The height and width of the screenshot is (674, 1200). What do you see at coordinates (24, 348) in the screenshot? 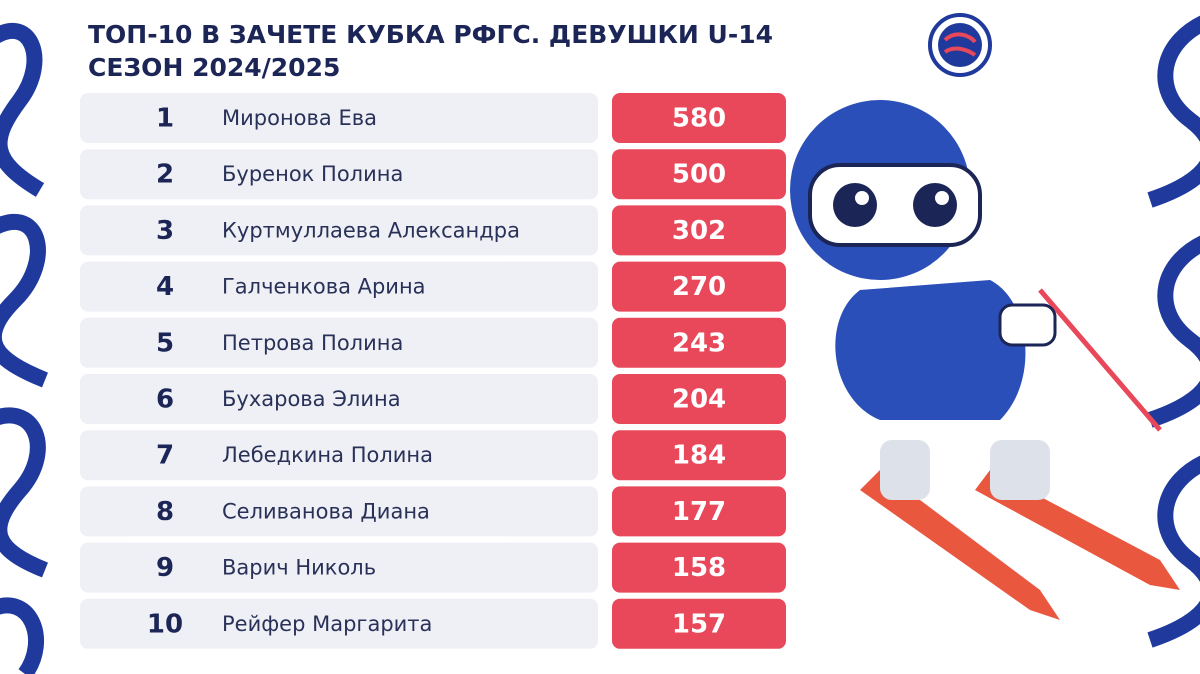
I see `left-decoration` at bounding box center [24, 348].